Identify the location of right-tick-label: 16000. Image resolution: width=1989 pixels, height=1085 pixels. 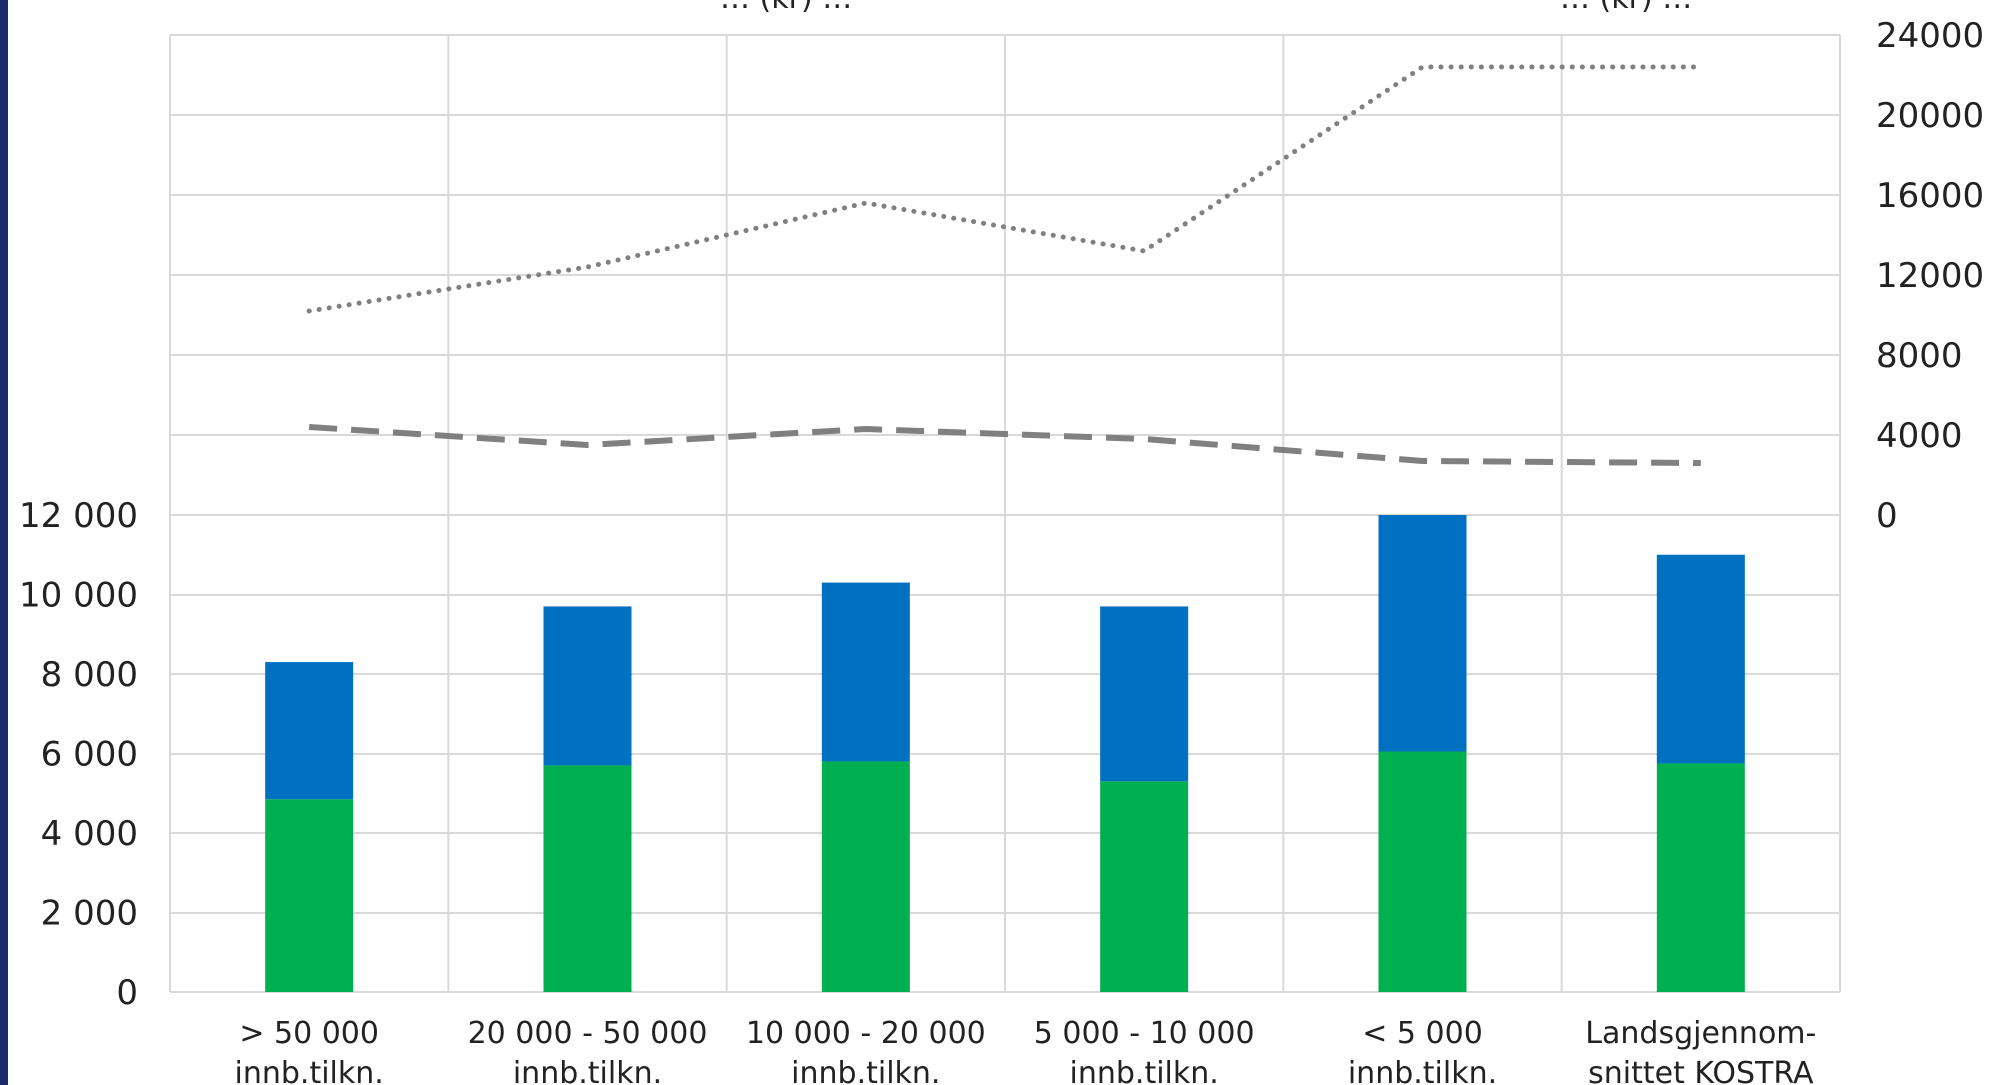
(1930, 196).